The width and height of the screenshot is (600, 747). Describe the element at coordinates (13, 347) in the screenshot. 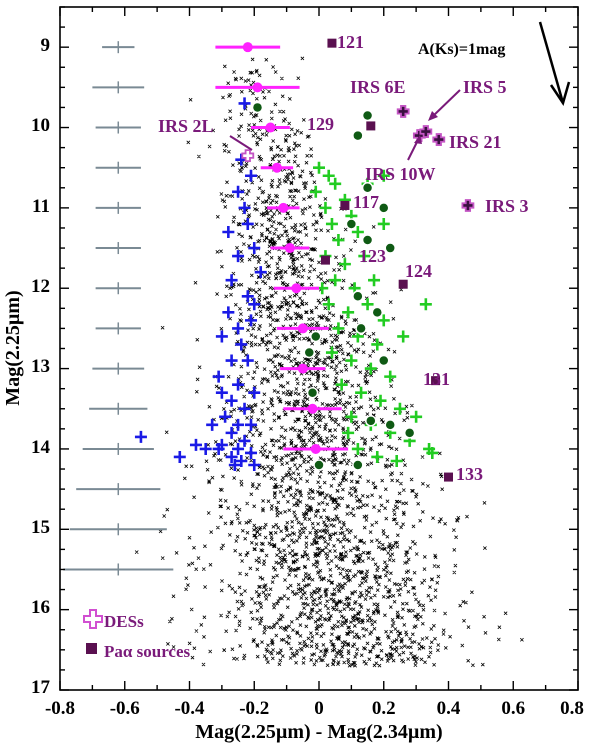

I see `y-axis-title: Mag(2.25µm)` at that location.